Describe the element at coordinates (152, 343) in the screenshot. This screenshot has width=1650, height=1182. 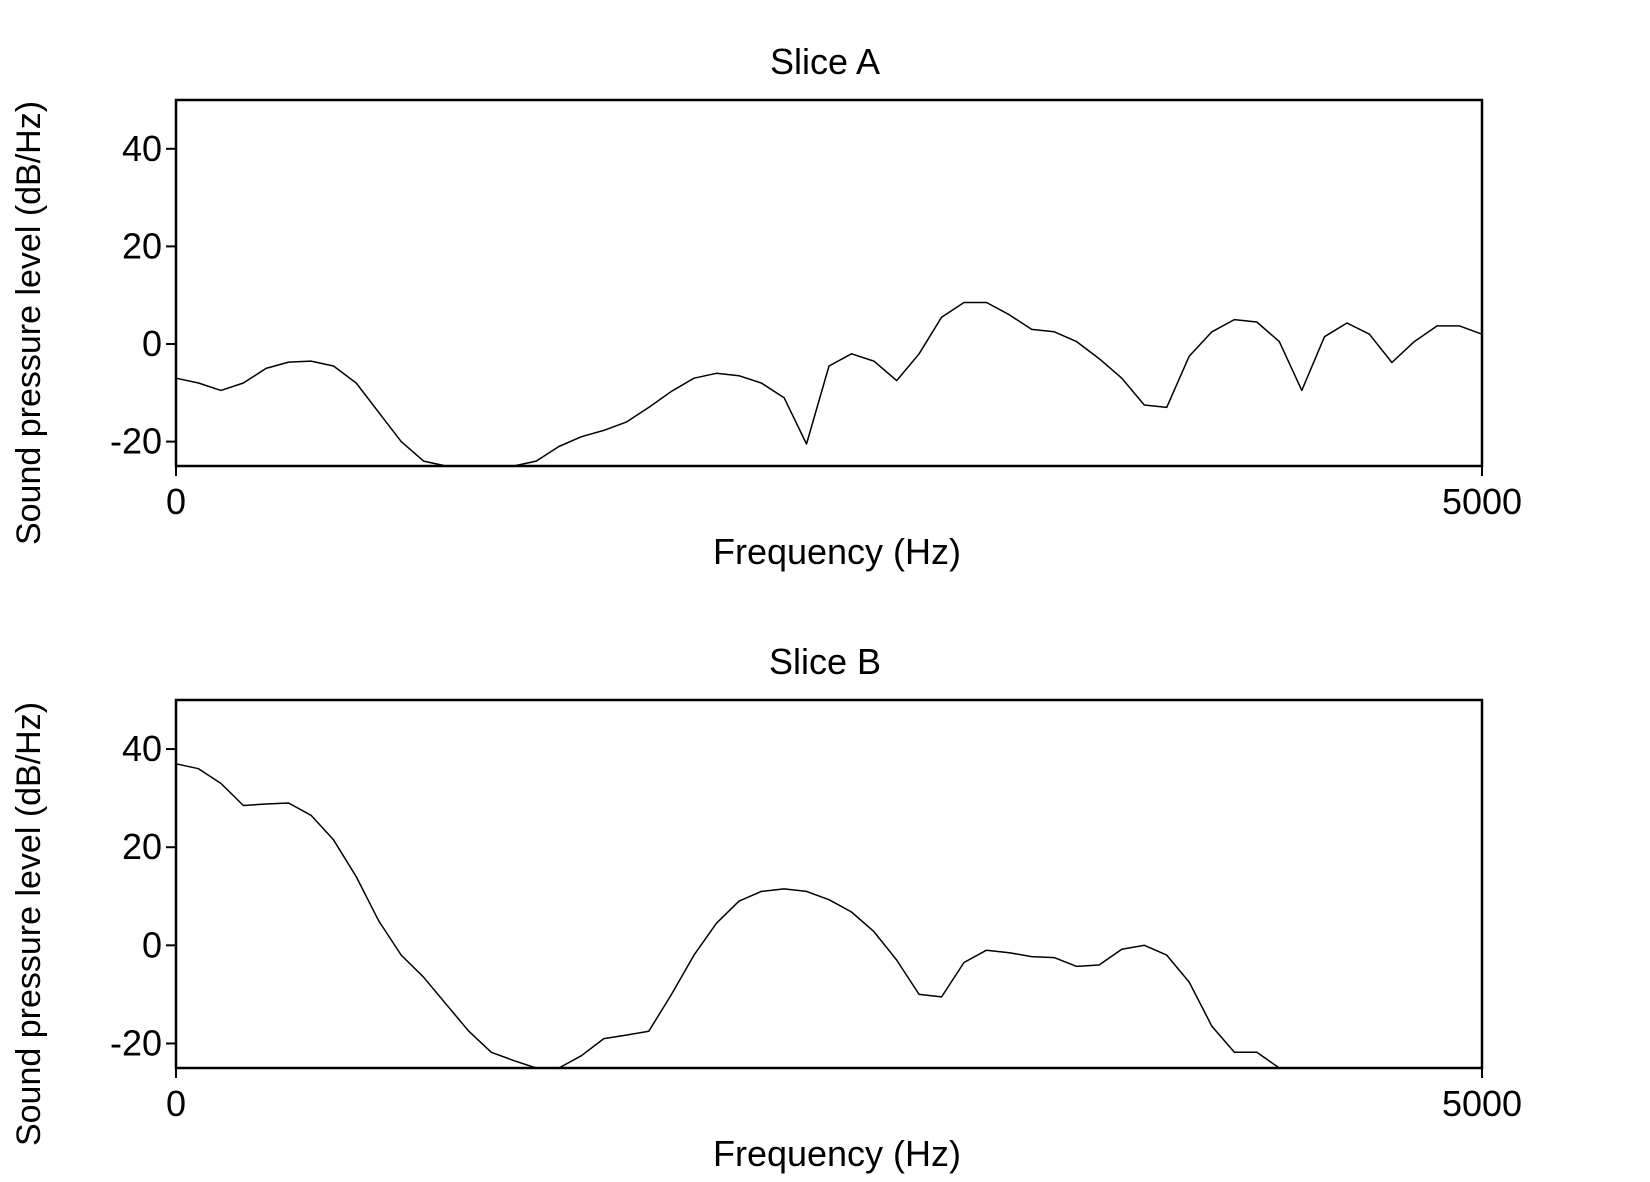
I see `y-tick-label: 0` at that location.